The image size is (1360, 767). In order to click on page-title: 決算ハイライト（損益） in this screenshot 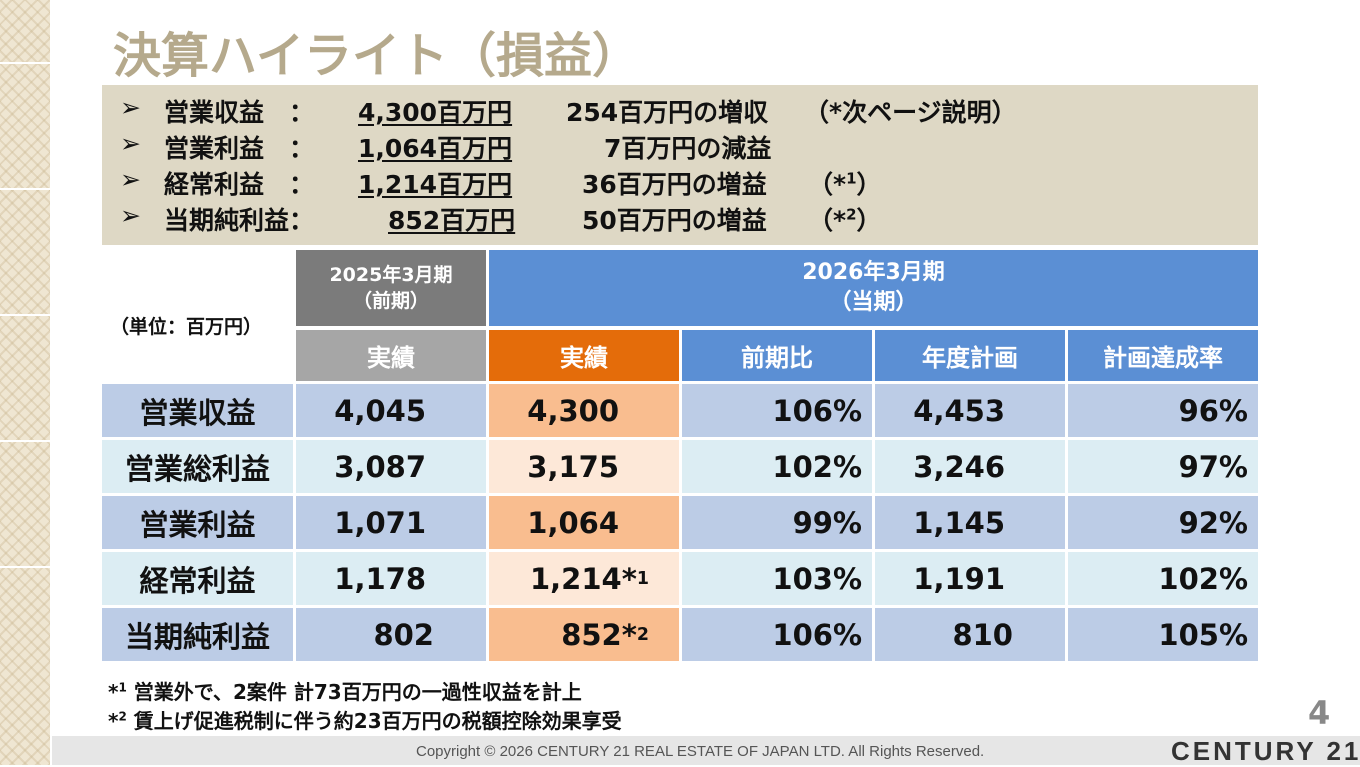, I will do `click(377, 56)`.